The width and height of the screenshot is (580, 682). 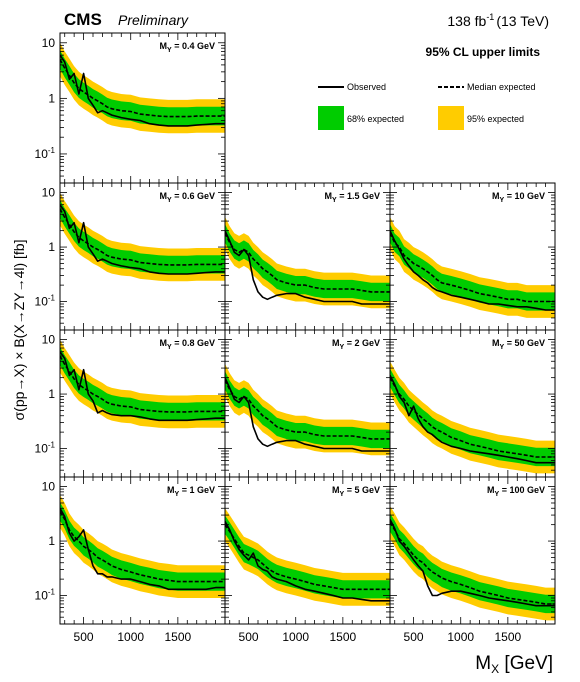 I want to click on panel-label-value: = 1 GeV, so click(x=197, y=490).